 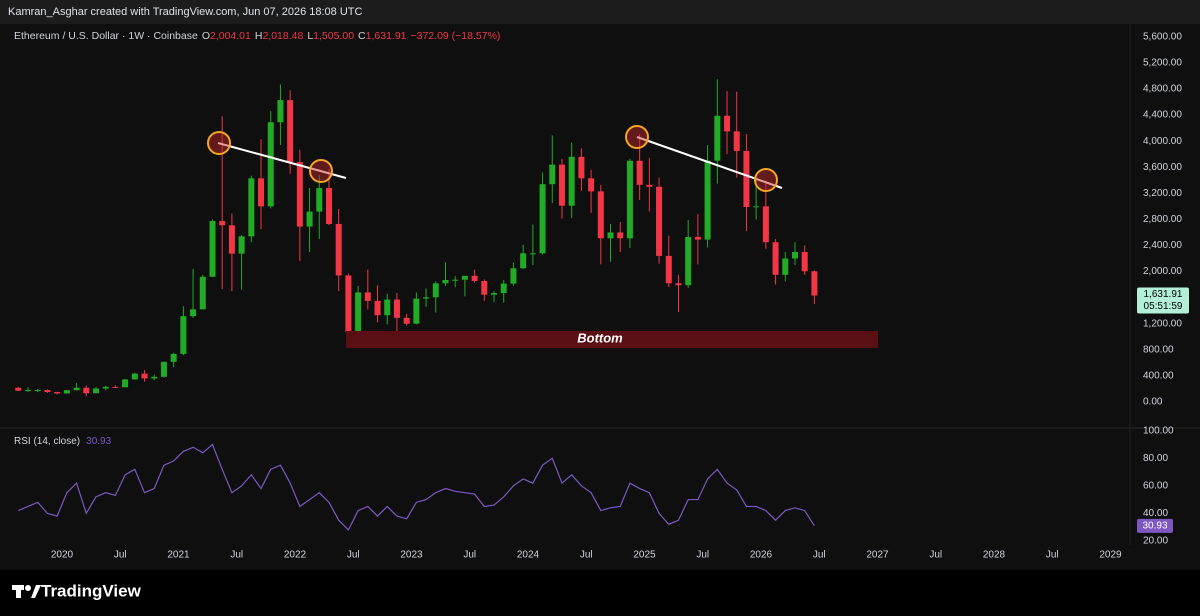 I want to click on x-tick-label: 2027, so click(x=877, y=555).